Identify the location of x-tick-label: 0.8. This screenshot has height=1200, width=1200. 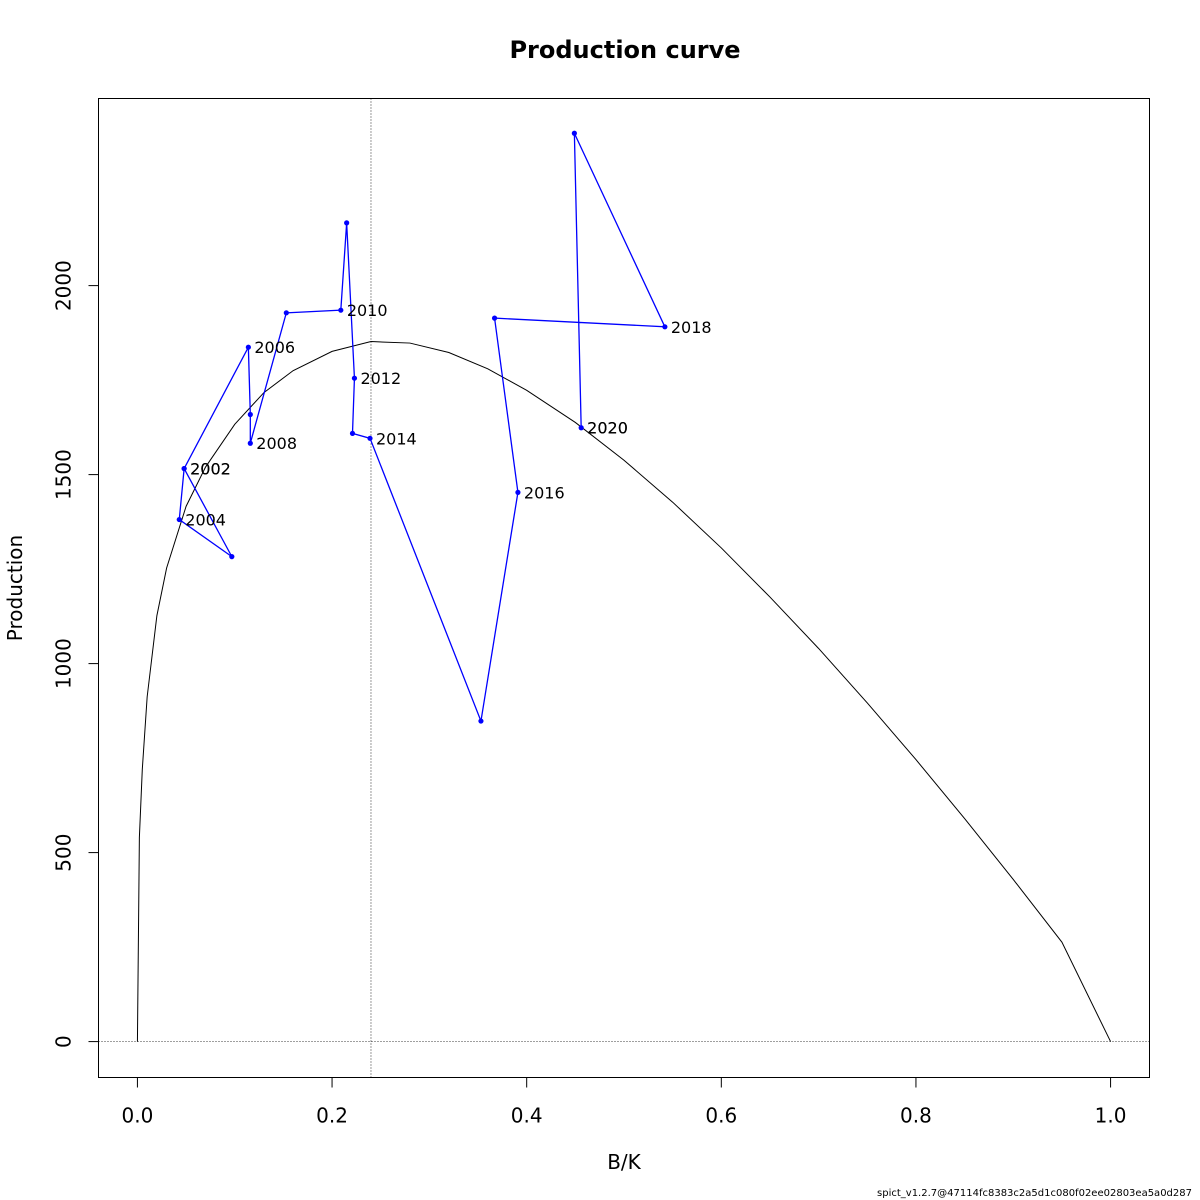
(916, 1116).